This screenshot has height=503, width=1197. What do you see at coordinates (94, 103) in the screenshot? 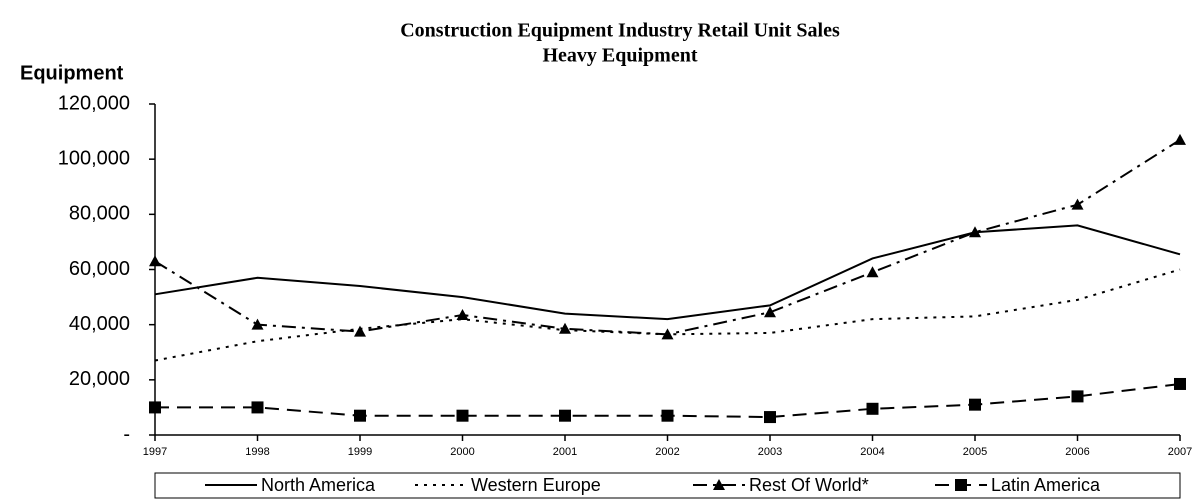
I see `y-tick-label: 120,000` at bounding box center [94, 103].